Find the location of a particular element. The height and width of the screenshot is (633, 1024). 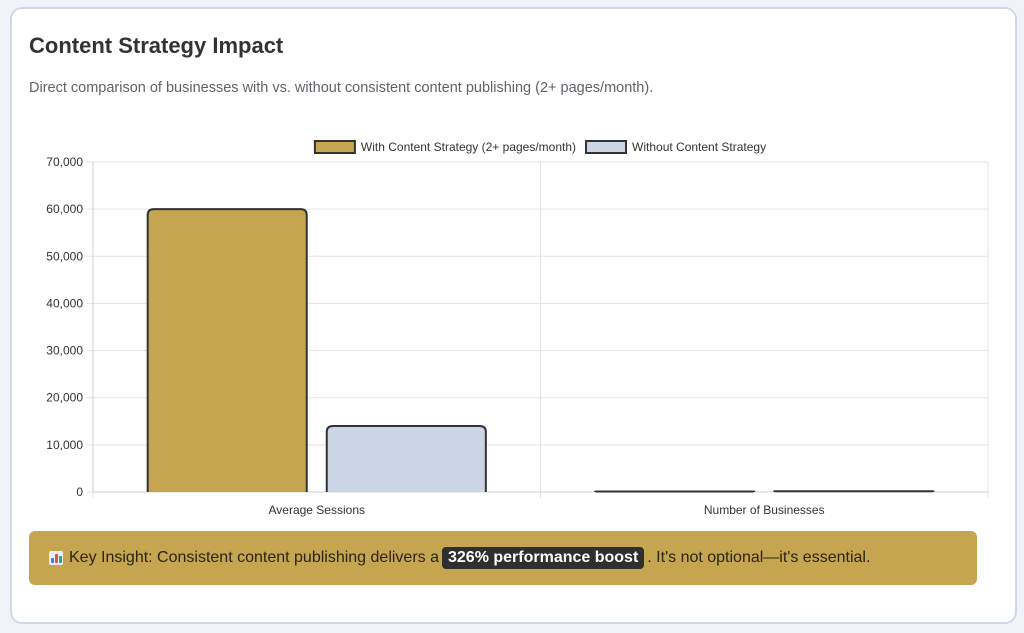

y-tick-label: 40,000 is located at coordinates (64, 303).